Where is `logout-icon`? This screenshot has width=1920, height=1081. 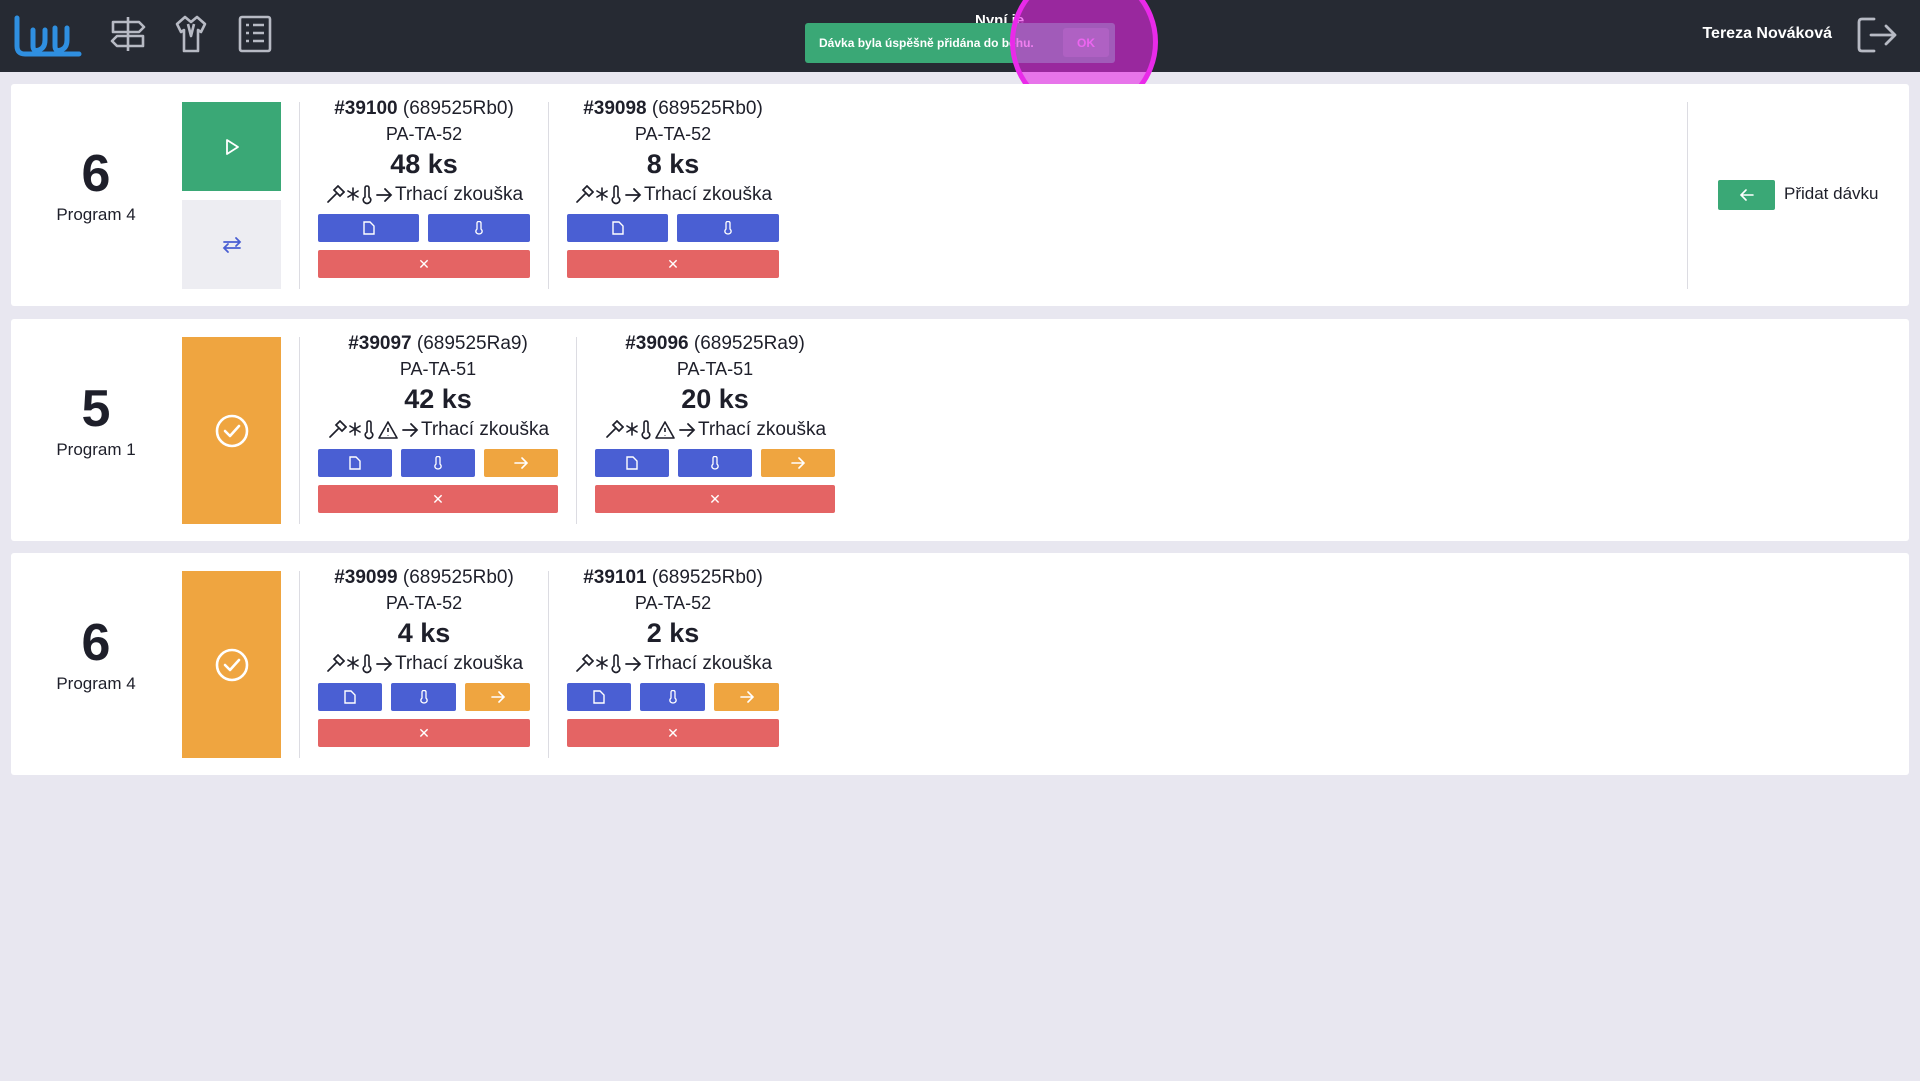 logout-icon is located at coordinates (1877, 35).